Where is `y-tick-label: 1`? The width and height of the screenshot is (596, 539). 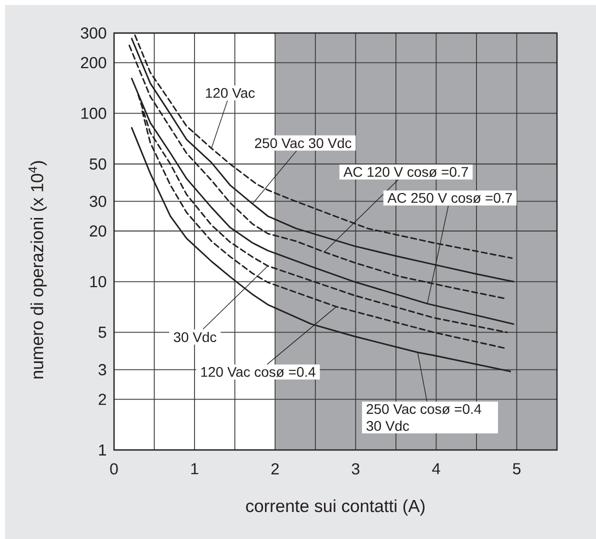
y-tick-label: 1 is located at coordinates (102, 450).